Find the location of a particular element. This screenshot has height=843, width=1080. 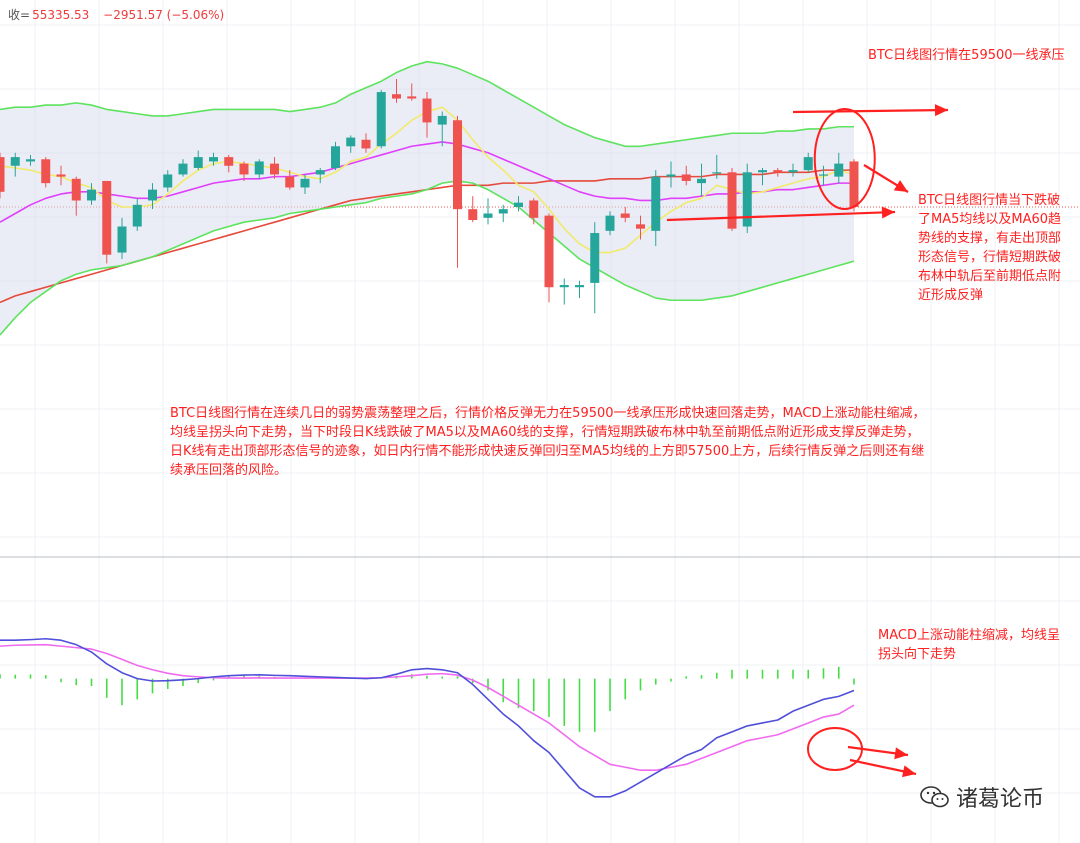

arrow-macd-1-head is located at coordinates (901, 753).